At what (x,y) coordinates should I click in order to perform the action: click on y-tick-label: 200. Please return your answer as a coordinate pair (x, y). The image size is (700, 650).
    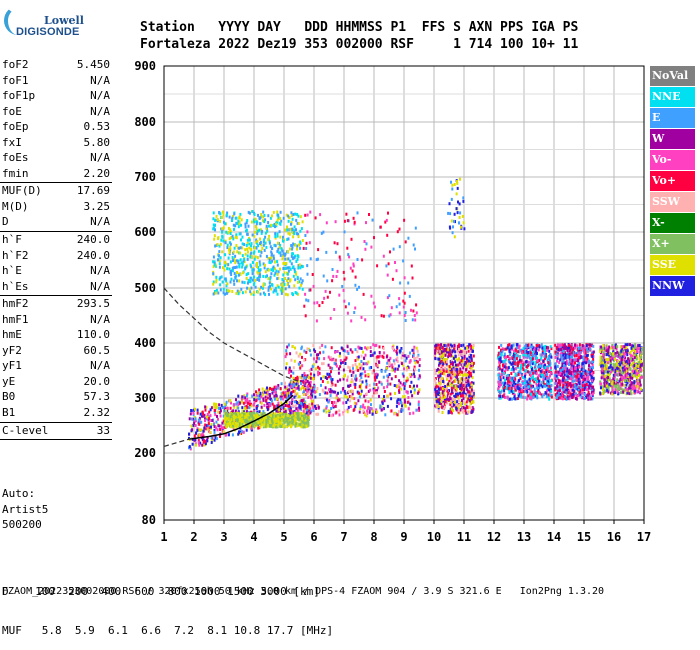
    Looking at the image, I should click on (145, 453).